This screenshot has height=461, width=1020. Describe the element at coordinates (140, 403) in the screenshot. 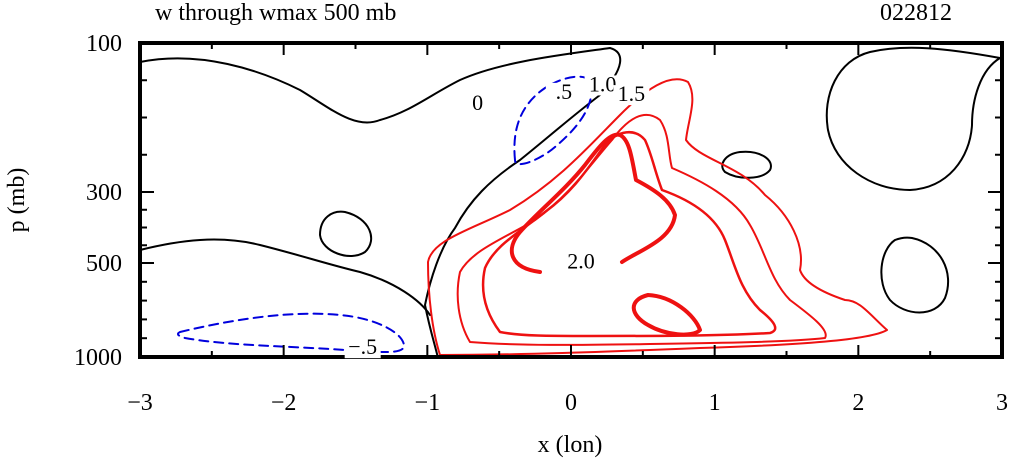

I see `x-tick-label: −3` at that location.